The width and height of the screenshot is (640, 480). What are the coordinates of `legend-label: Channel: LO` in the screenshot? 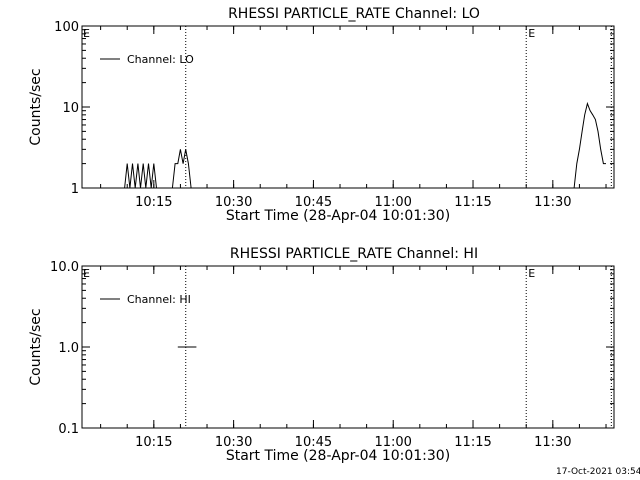 It's located at (160, 59).